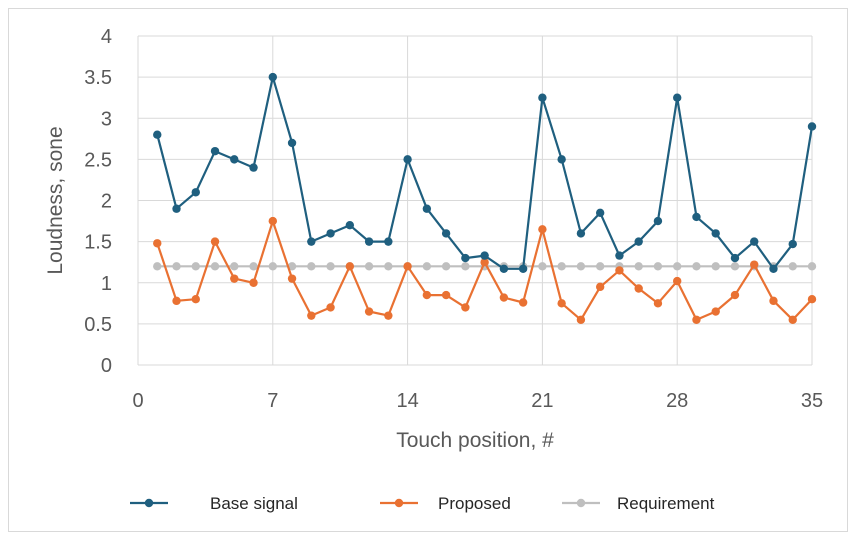  I want to click on legend-item-proposed: Proposed, so click(445, 503).